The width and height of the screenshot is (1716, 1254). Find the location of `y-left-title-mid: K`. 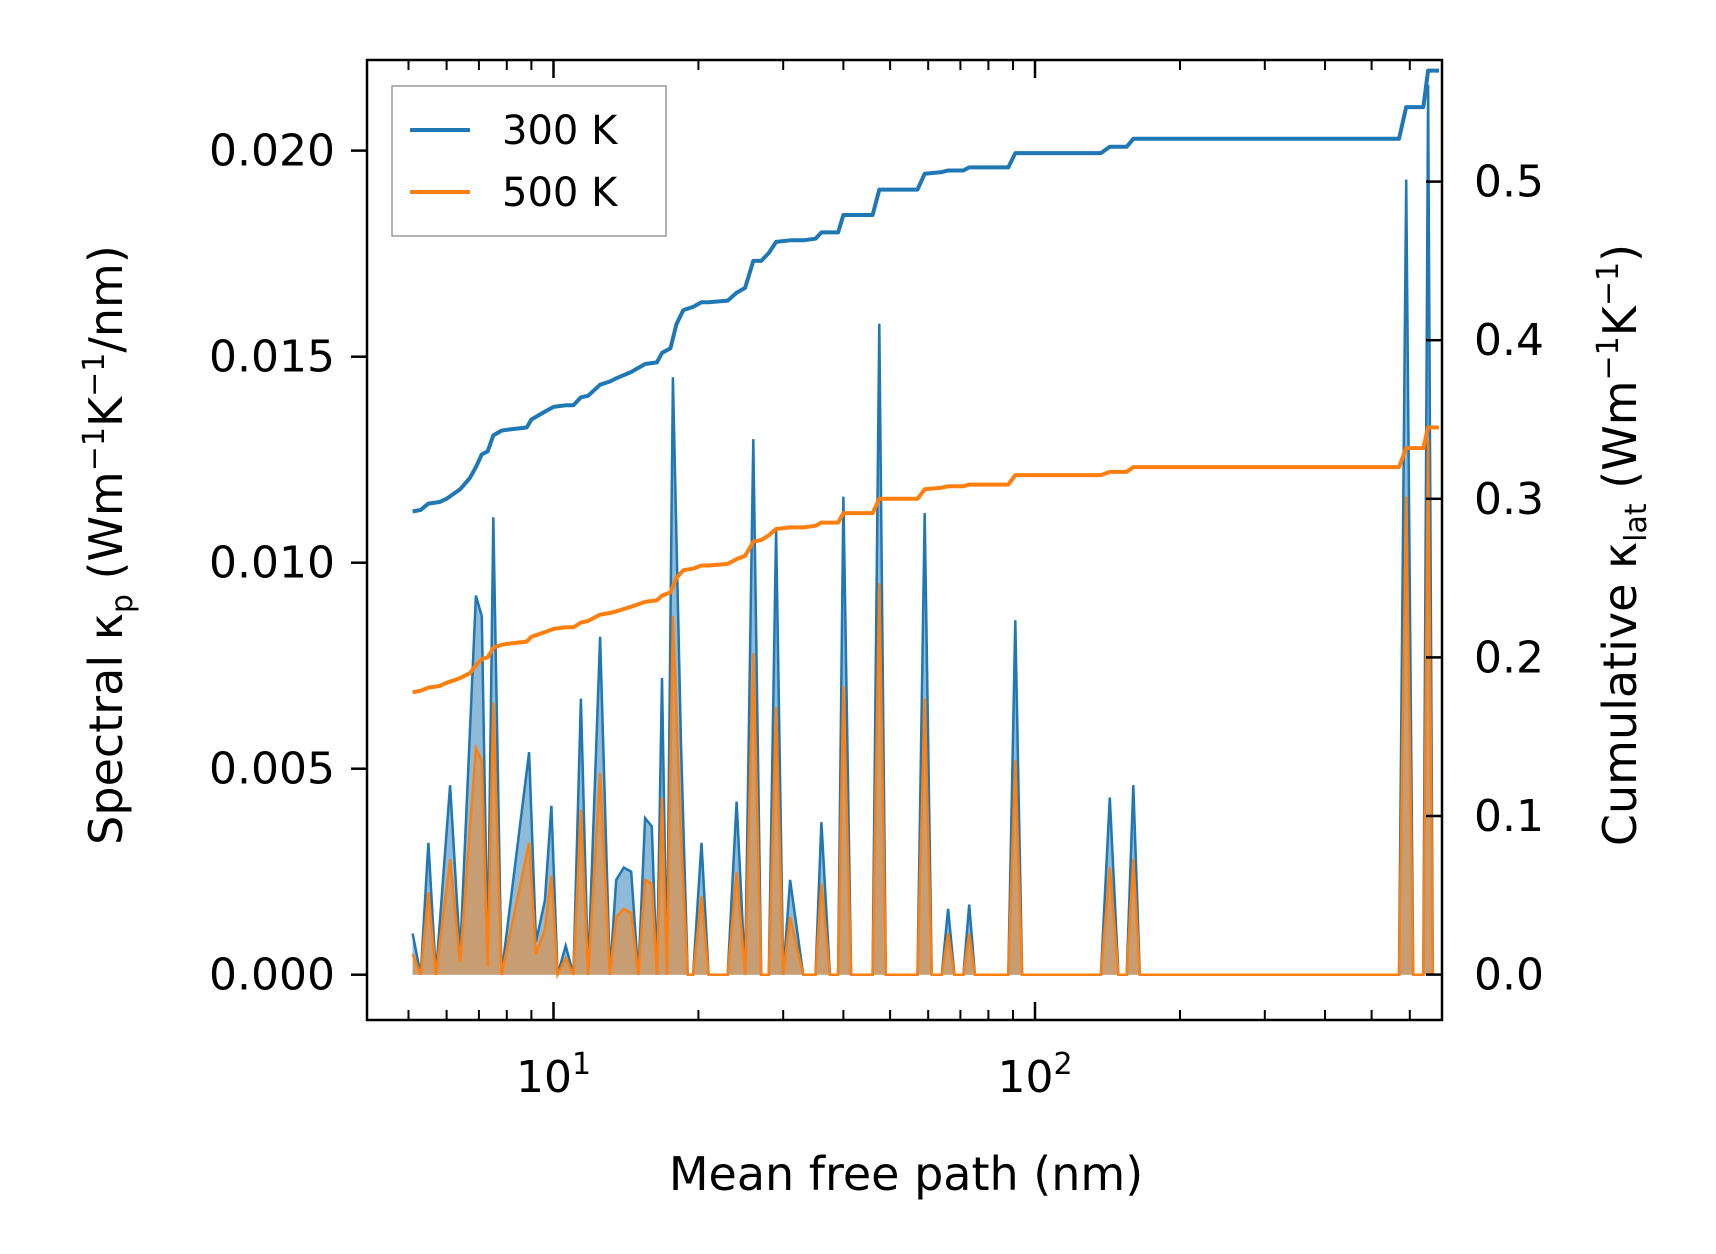

y-left-title-mid: K is located at coordinates (106, 411).